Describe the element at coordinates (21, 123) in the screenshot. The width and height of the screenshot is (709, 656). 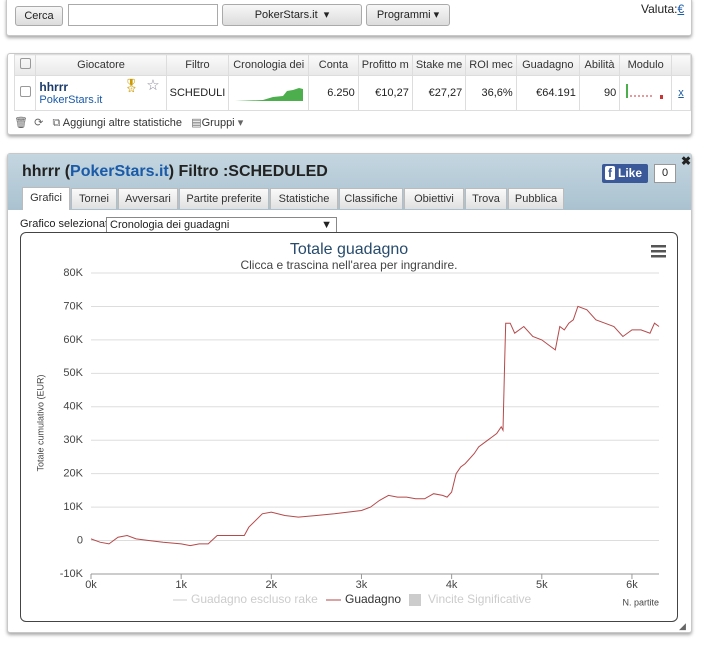
I see `trash-icon: 🗑` at that location.